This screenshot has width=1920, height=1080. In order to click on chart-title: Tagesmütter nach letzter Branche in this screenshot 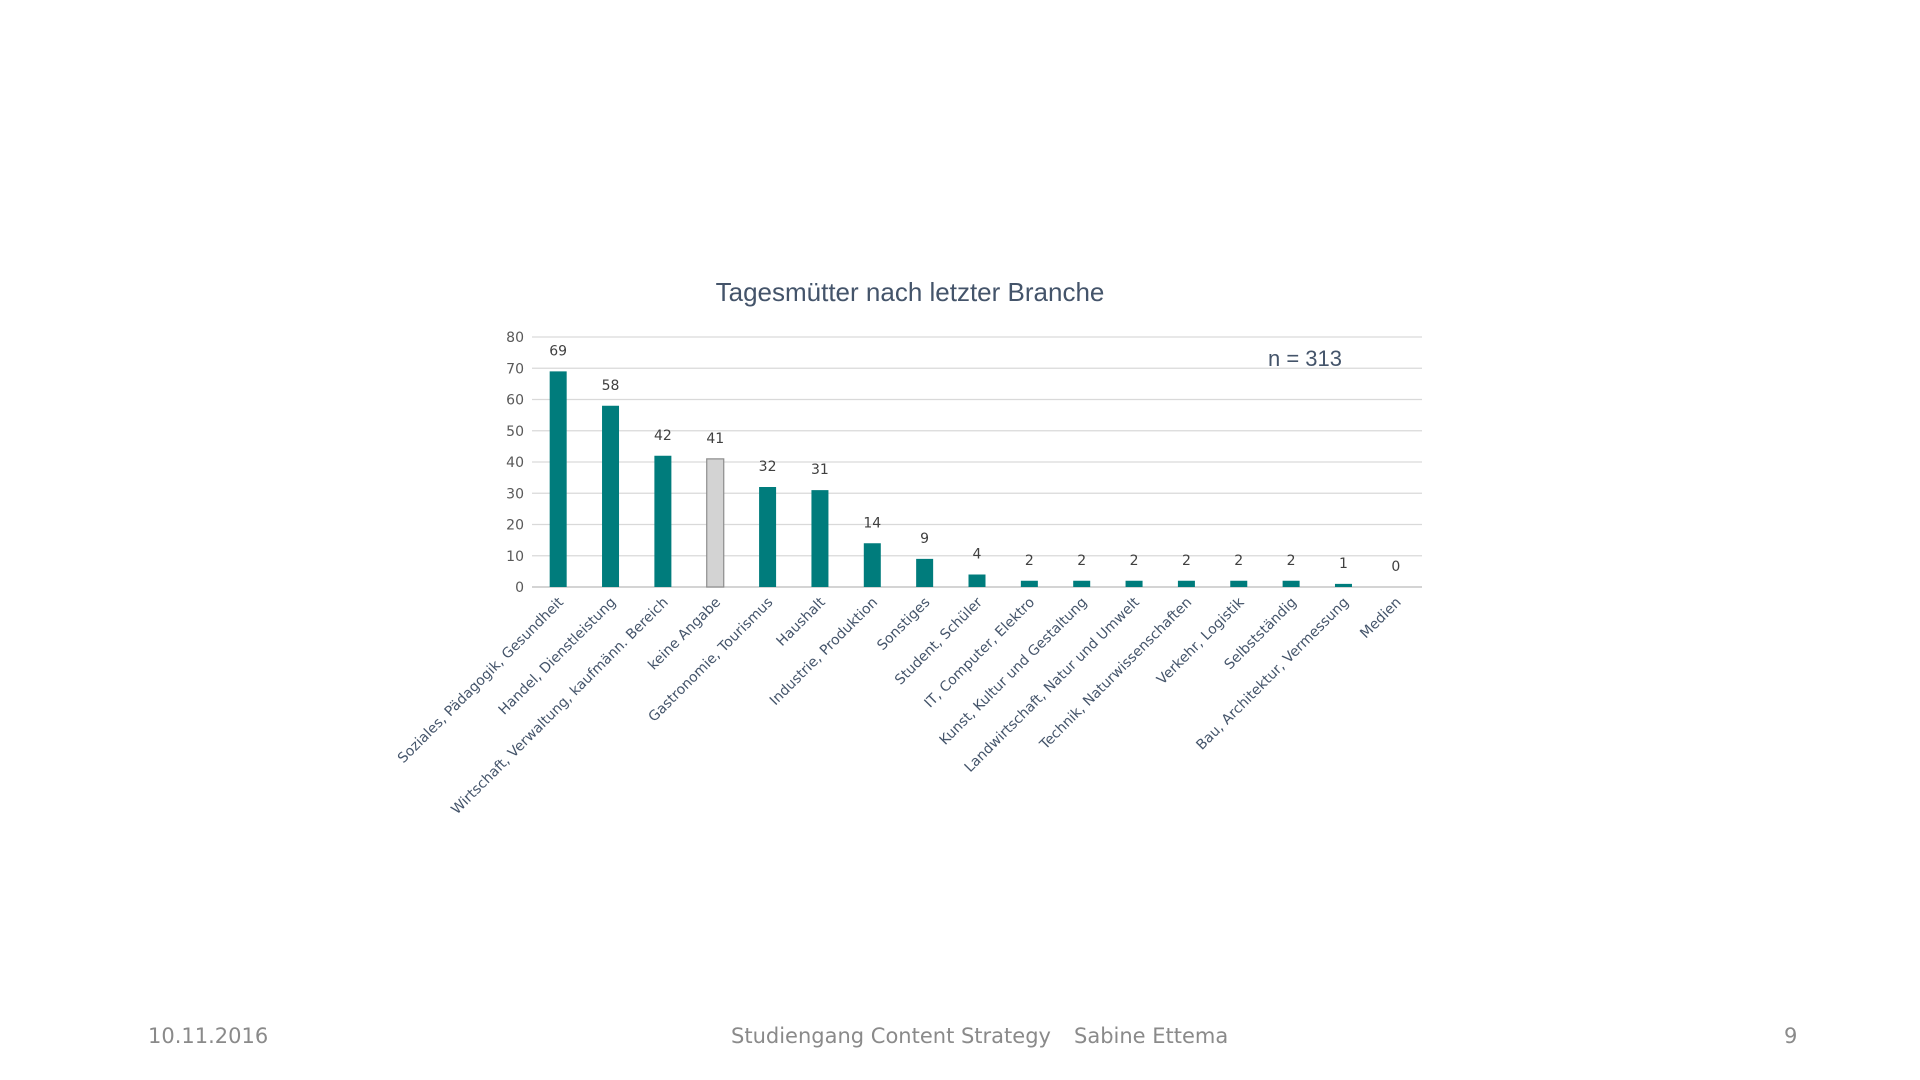, I will do `click(910, 292)`.